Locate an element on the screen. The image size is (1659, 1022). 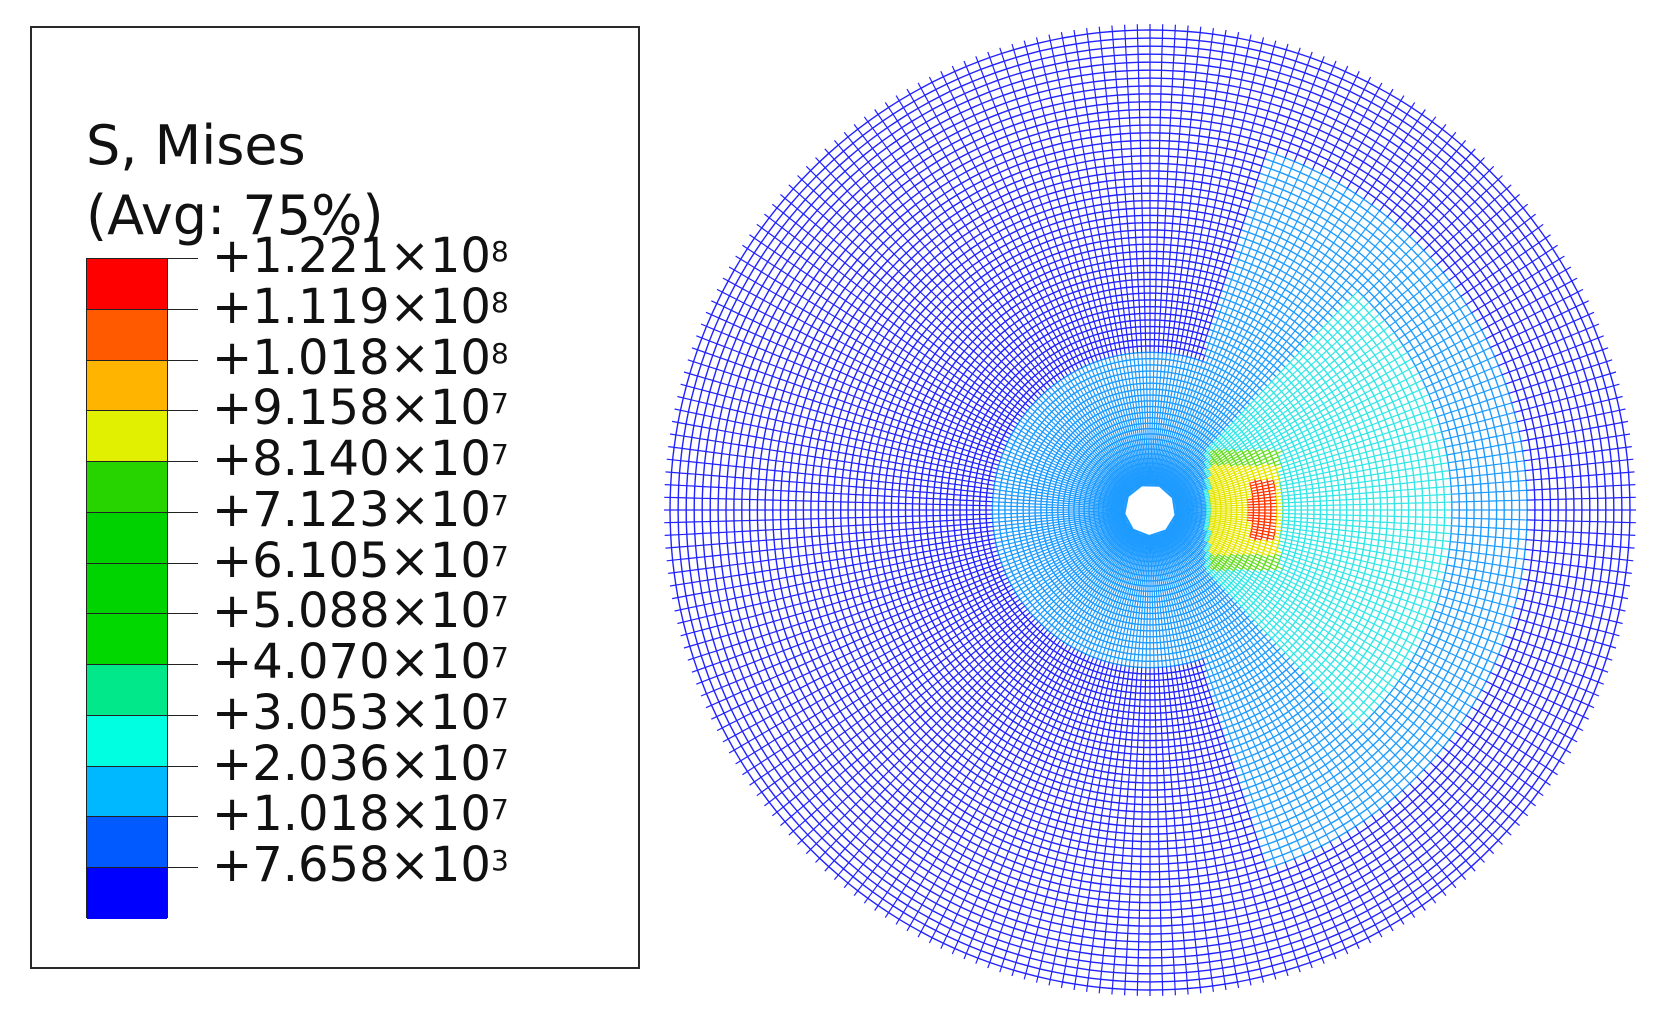
legend-level-mantissa: +1.018 is located at coordinates (301, 358).